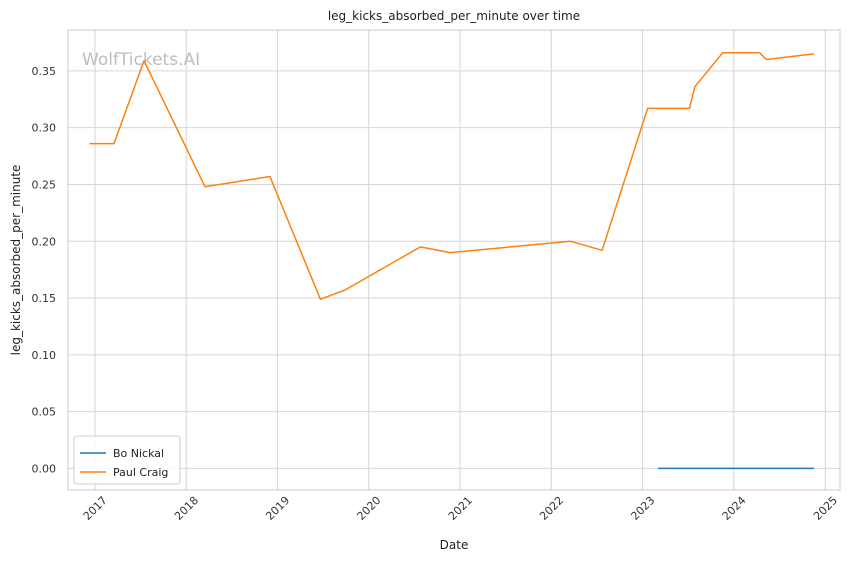 The height and width of the screenshot is (561, 852). Describe the element at coordinates (186, 508) in the screenshot. I see `x-tick-label: 2018` at that location.